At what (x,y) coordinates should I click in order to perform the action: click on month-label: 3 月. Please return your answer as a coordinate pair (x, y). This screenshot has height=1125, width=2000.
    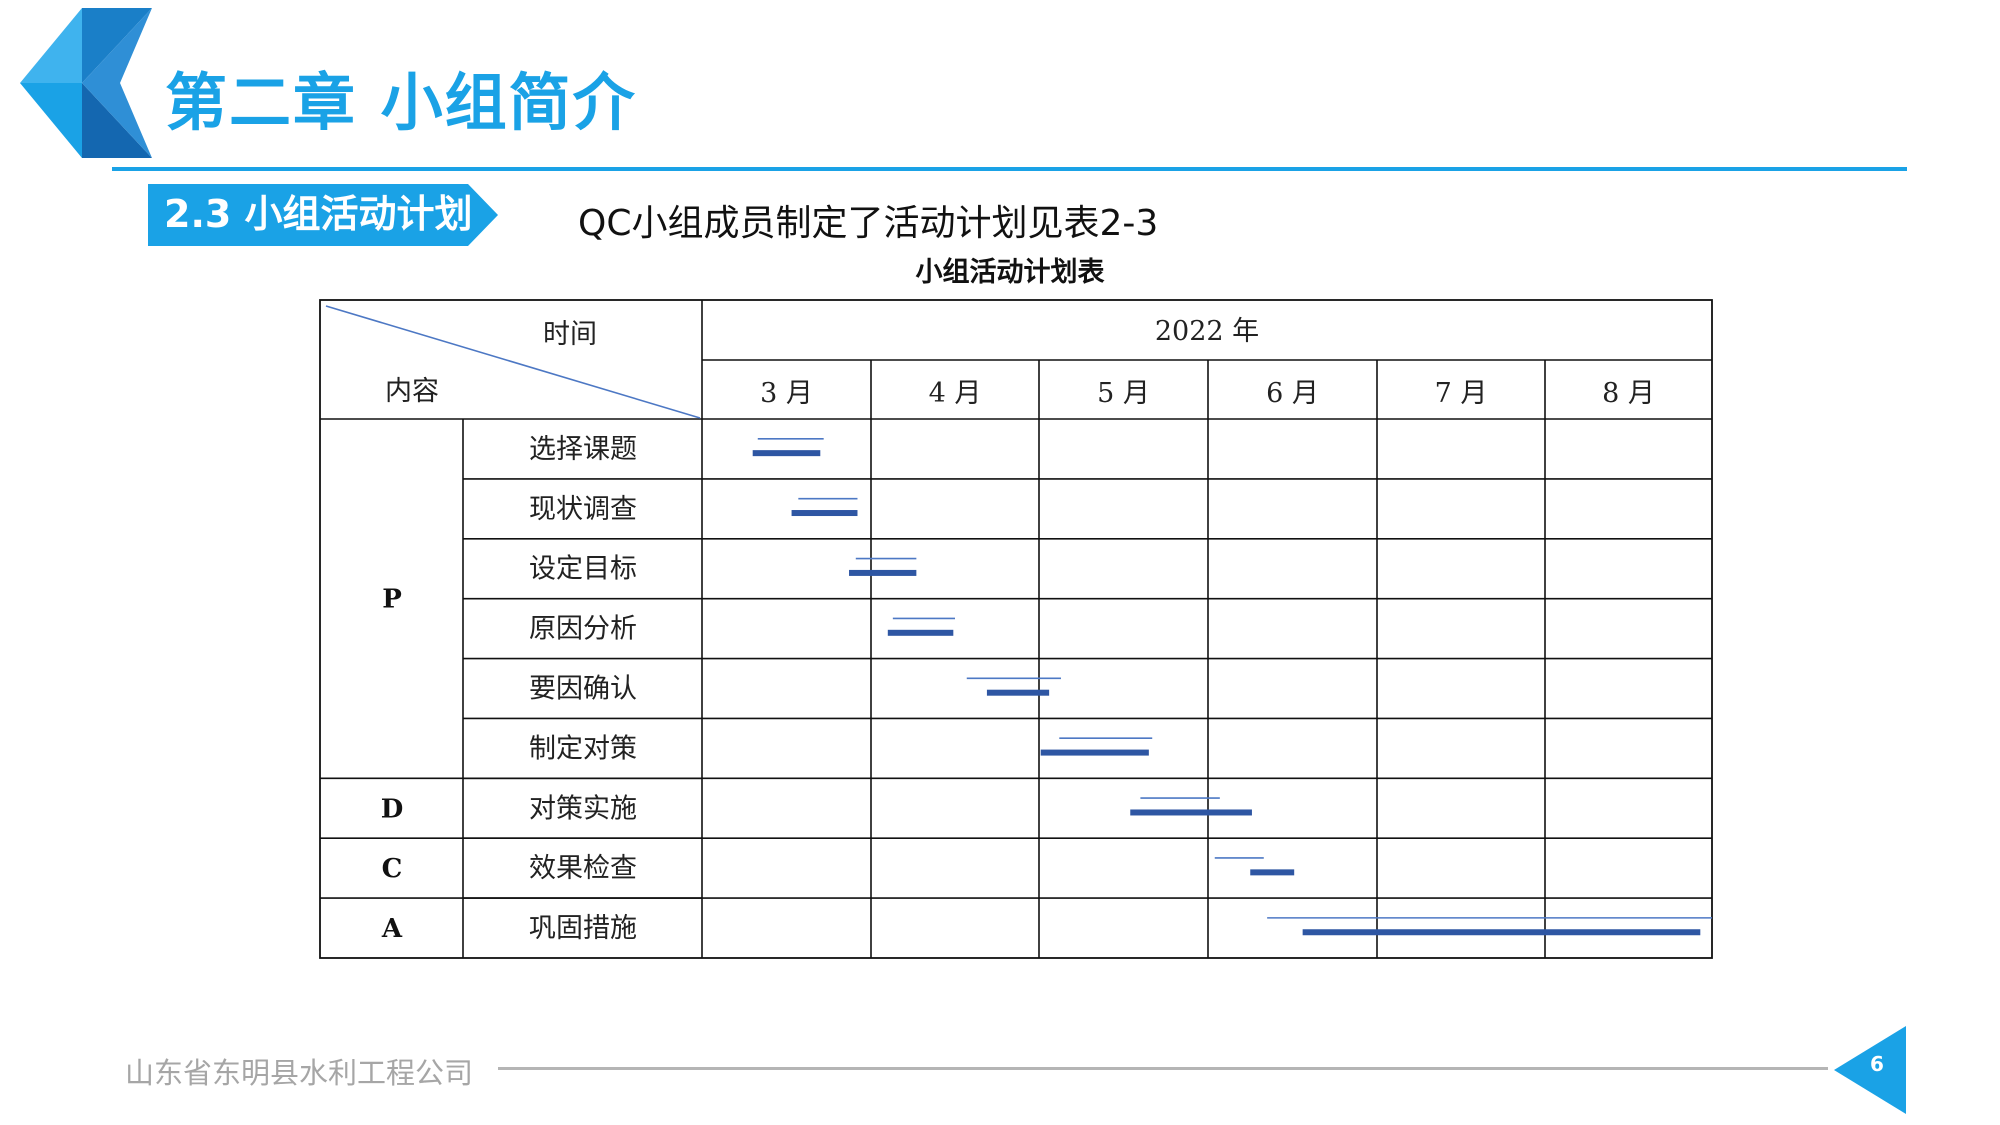
    Looking at the image, I should click on (786, 393).